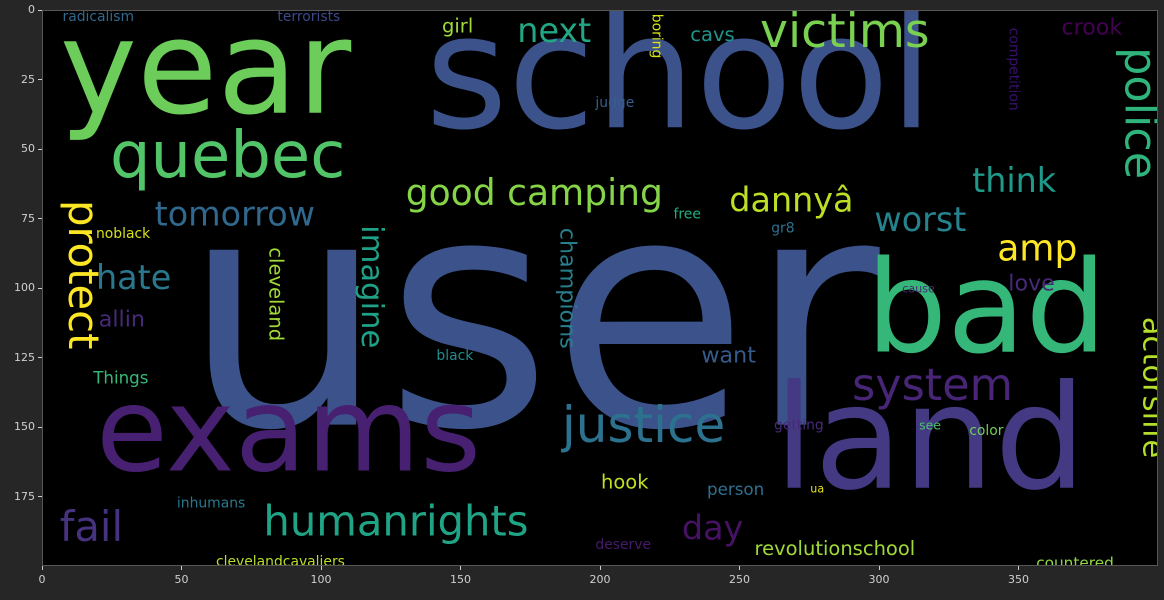  Describe the element at coordinates (234, 214) in the screenshot. I see `word-tomorrow: tomorrow` at that location.